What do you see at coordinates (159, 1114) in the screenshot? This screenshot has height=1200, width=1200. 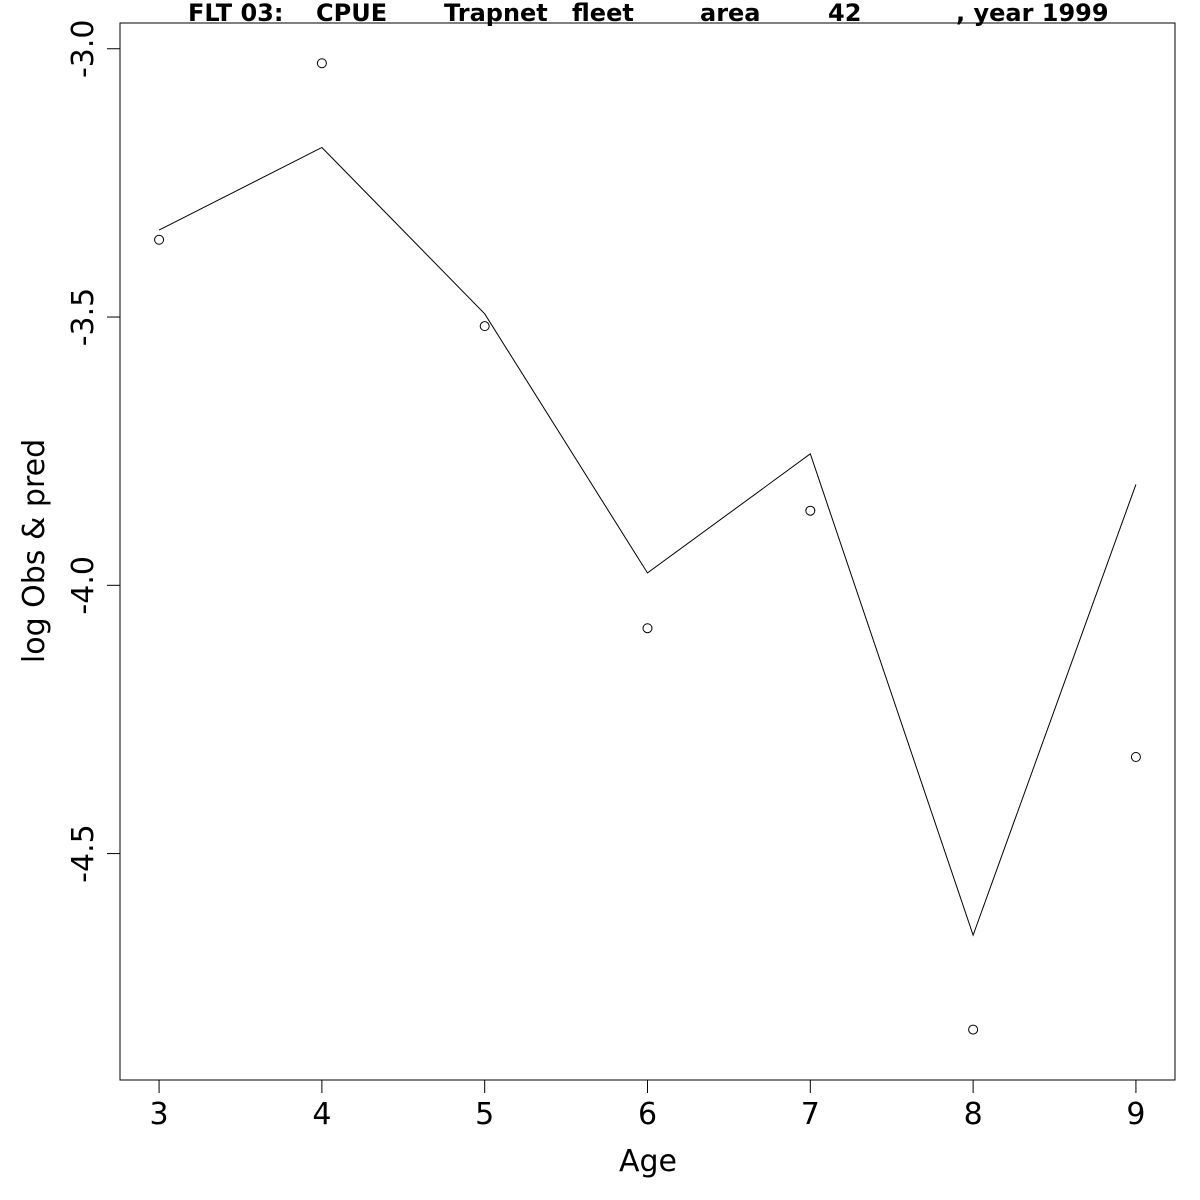 I see `x-tick-label: 3` at bounding box center [159, 1114].